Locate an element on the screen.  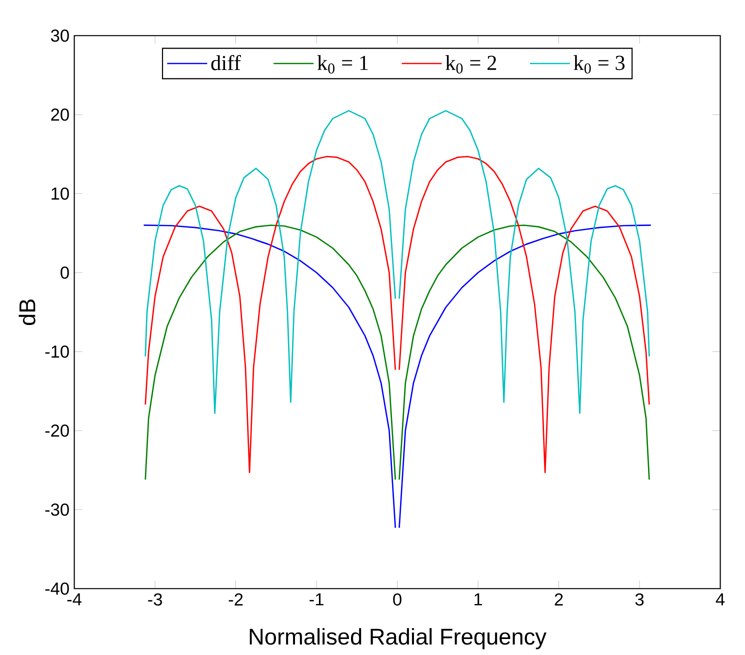
y-tick-label: -30 is located at coordinates (57, 509).